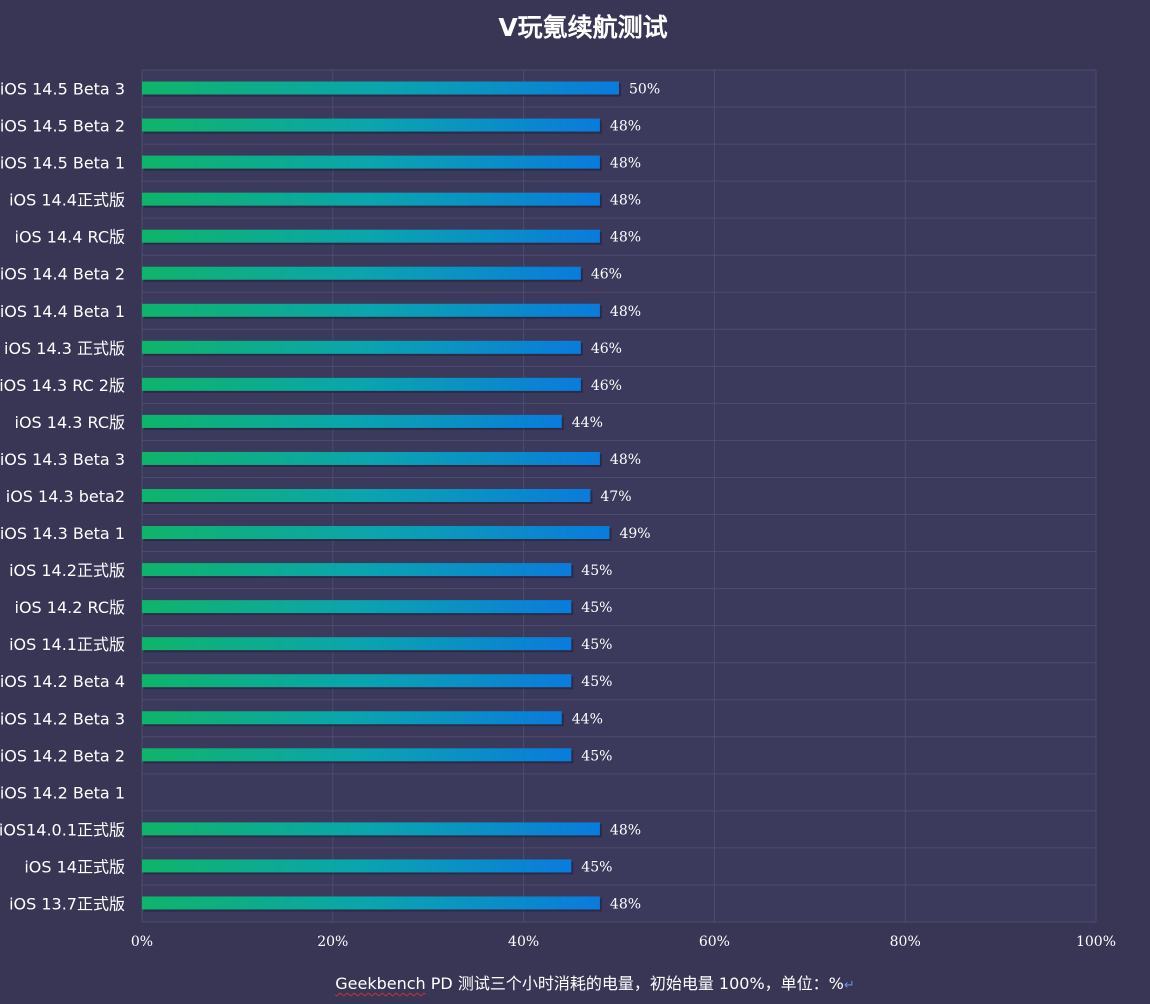  What do you see at coordinates (74, 866) in the screenshot?
I see `category-label: iOS 14正式版` at bounding box center [74, 866].